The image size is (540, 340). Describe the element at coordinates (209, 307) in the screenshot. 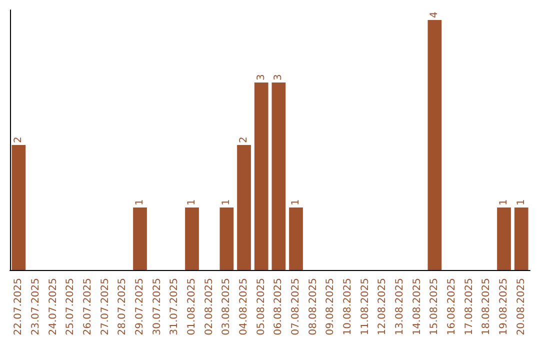

I see `x-tick-label: 02.08.2025` at that location.